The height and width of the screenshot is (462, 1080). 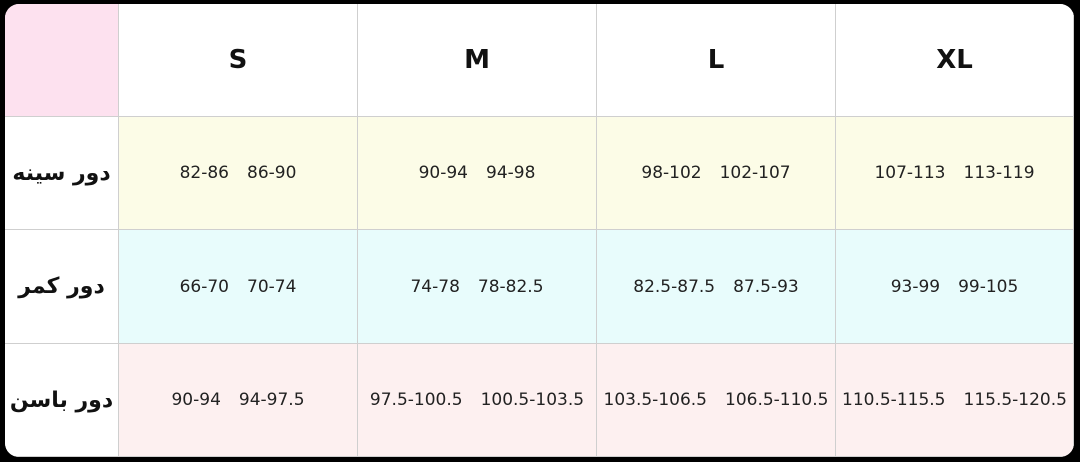 What do you see at coordinates (510, 286) in the screenshot?
I see `measure-range: 78-82.5` at bounding box center [510, 286].